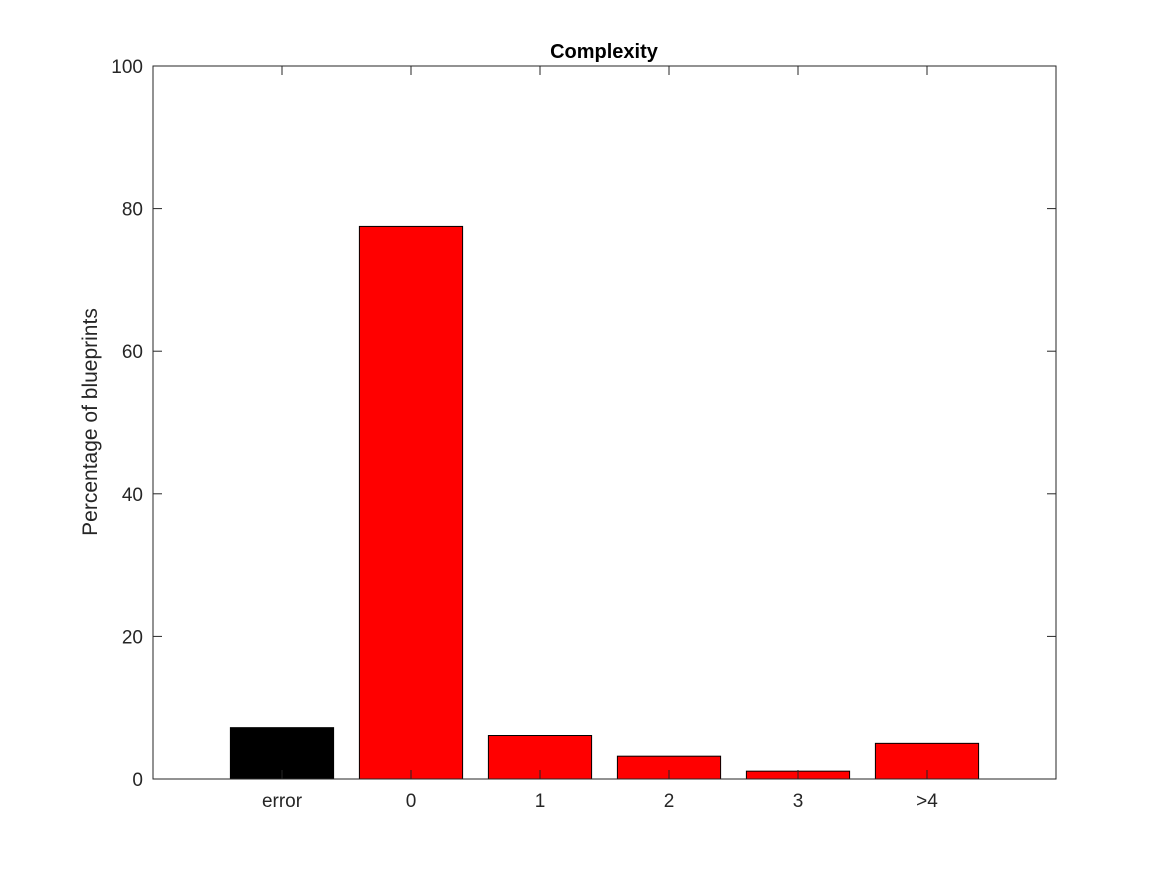 This screenshot has width=1167, height=875. What do you see at coordinates (90, 422) in the screenshot?
I see `y-axis-label: Percentage of blueprints` at bounding box center [90, 422].